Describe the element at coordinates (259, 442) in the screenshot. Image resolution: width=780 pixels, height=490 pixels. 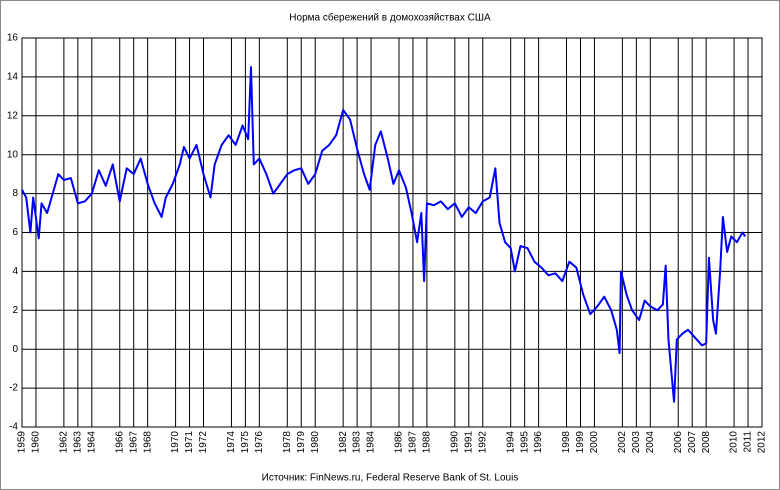
I see `x-tick-label: 1976` at that location.